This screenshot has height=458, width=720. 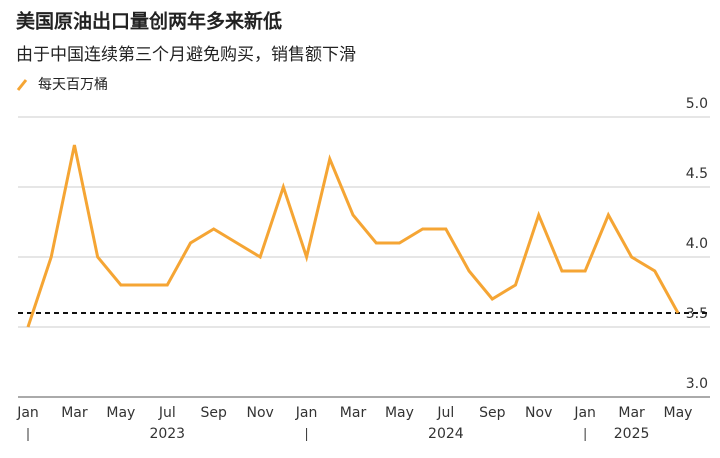 I want to click on chart-subtitle: 由于中国连续第三个月避免购买，销售额下滑, so click(x=186, y=55).